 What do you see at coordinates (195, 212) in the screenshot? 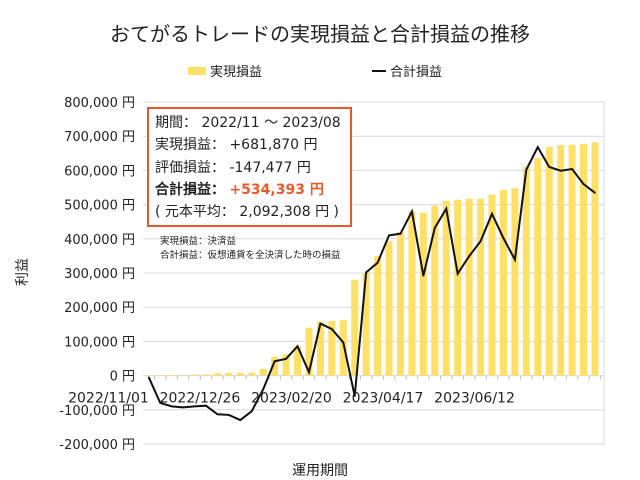
I see `principal-label: ( 元本平均：` at bounding box center [195, 212].